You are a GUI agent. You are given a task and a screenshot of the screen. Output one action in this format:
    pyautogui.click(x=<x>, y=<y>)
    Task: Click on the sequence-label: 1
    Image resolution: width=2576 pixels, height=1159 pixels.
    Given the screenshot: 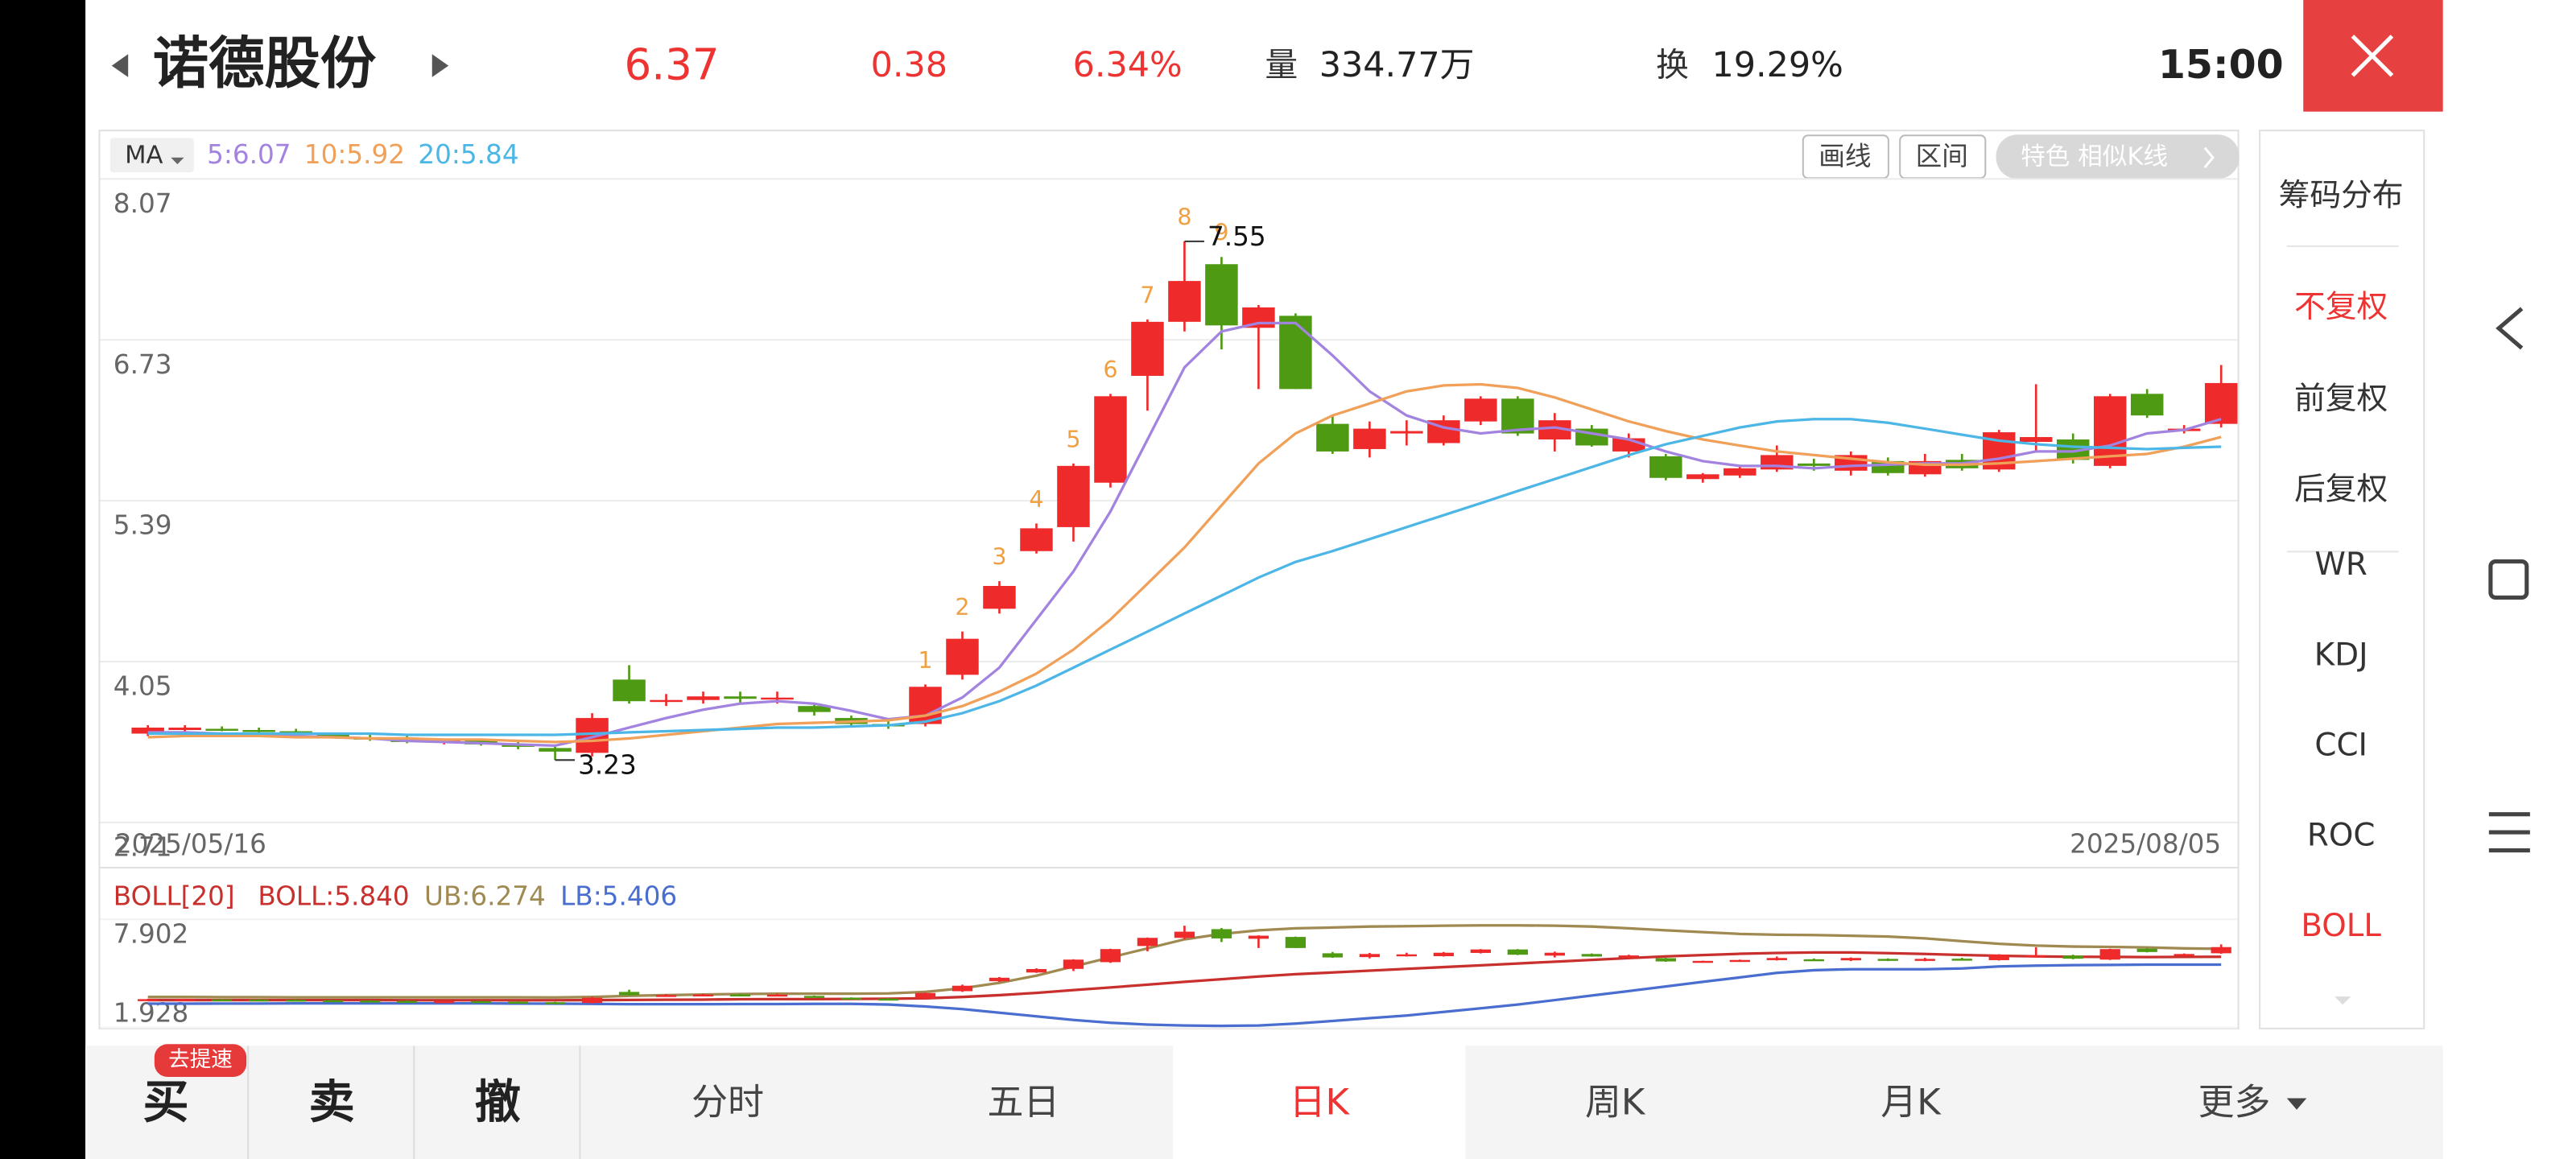 What is the action you would take?
    pyautogui.click(x=925, y=660)
    